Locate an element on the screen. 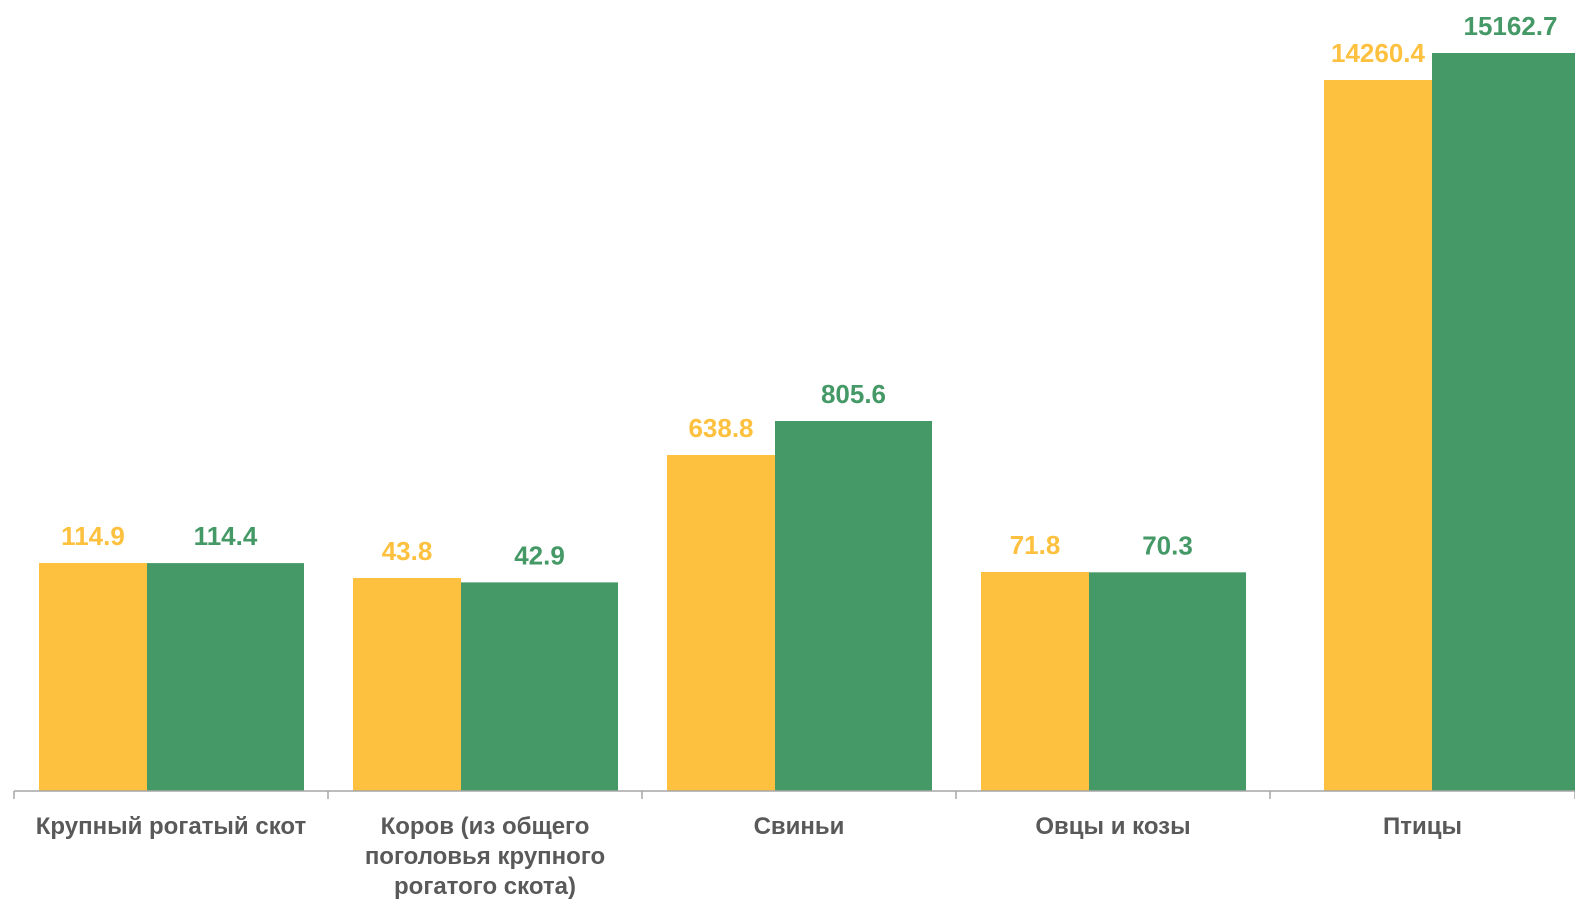 Image resolution: width=1575 pixels, height=903 pixels. data-label: 805.6 is located at coordinates (853, 394).